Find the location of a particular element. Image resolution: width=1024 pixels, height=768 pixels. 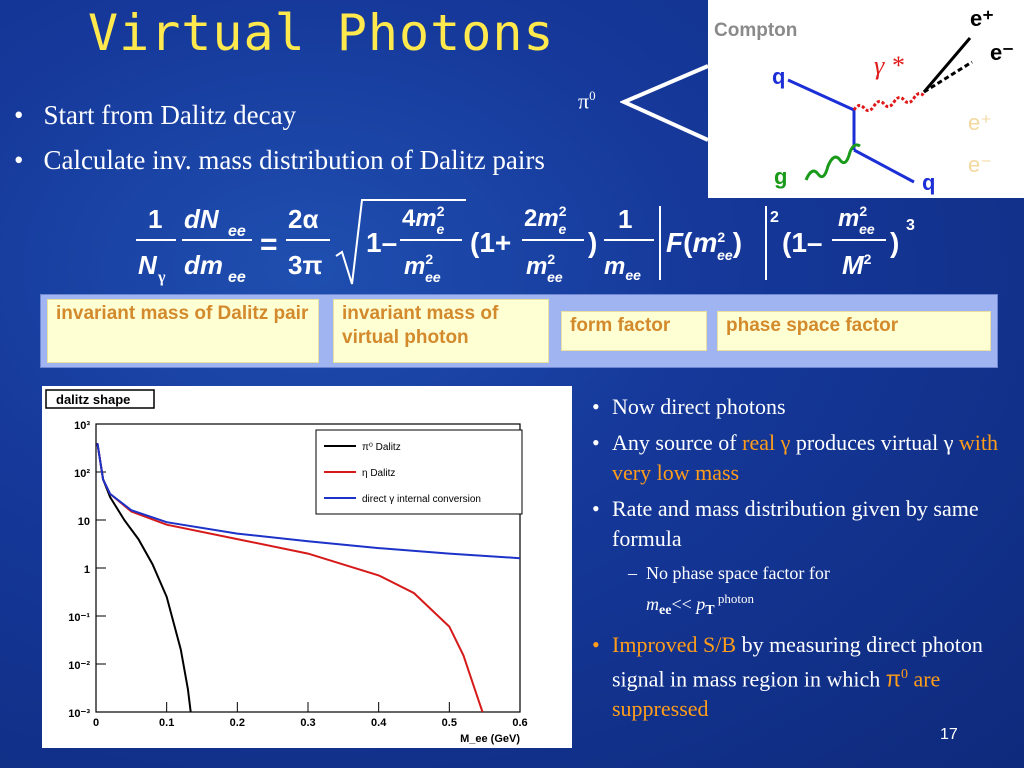

formula-term: 1 is located at coordinates (625, 219).